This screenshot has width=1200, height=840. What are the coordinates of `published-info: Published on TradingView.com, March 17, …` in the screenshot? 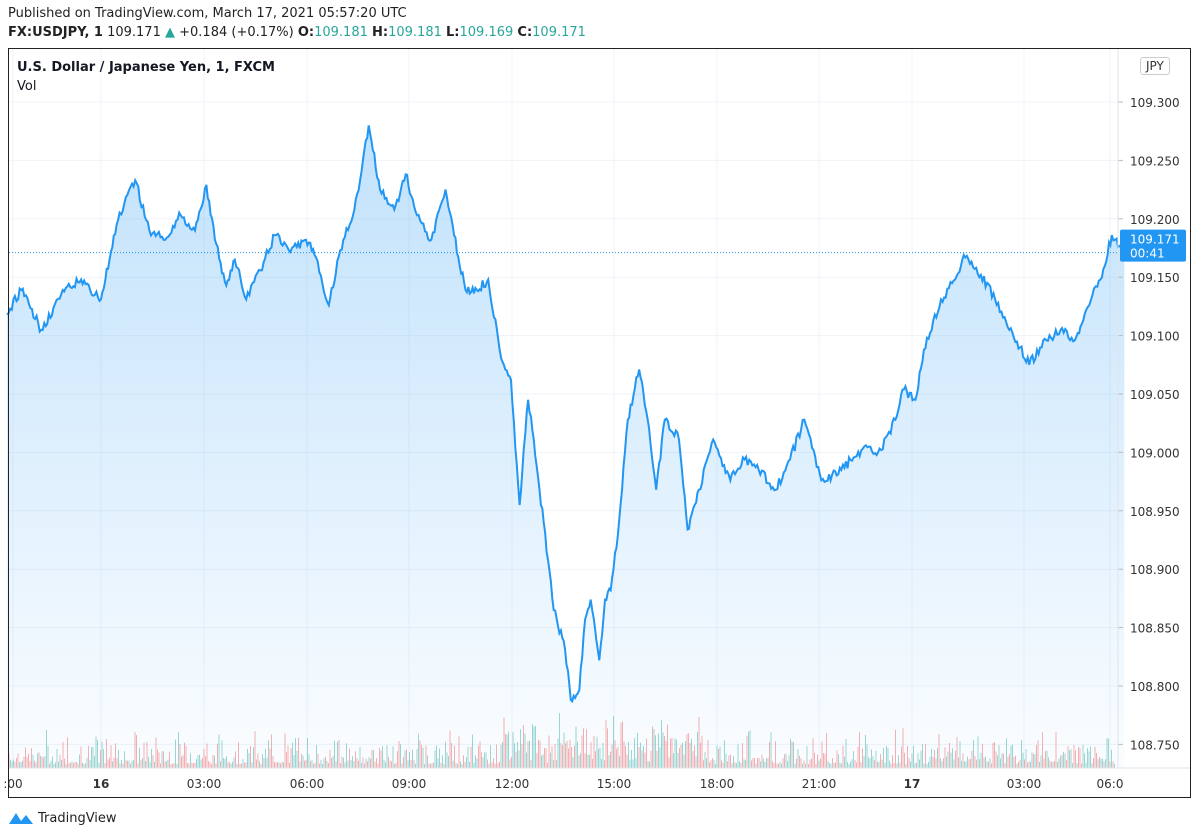 It's located at (207, 13).